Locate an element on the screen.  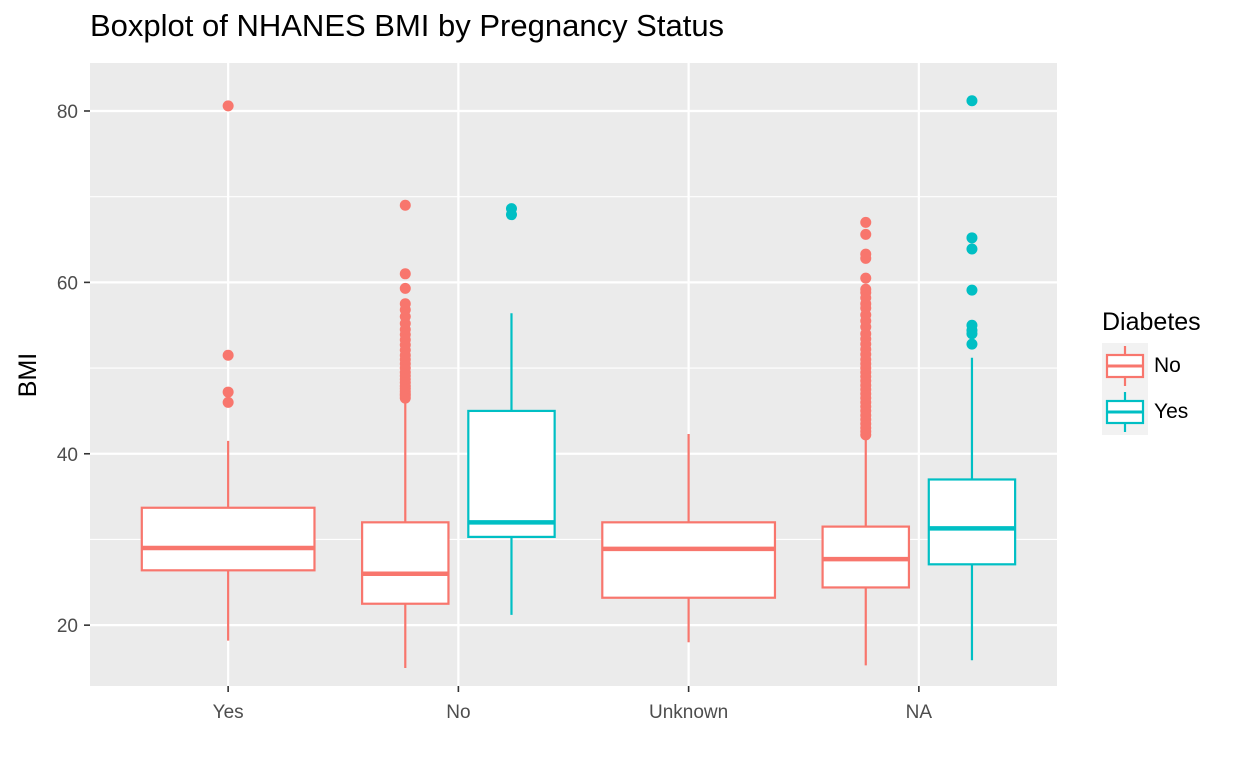
x-axis: Yes No Unknown NA is located at coordinates (573, 704).